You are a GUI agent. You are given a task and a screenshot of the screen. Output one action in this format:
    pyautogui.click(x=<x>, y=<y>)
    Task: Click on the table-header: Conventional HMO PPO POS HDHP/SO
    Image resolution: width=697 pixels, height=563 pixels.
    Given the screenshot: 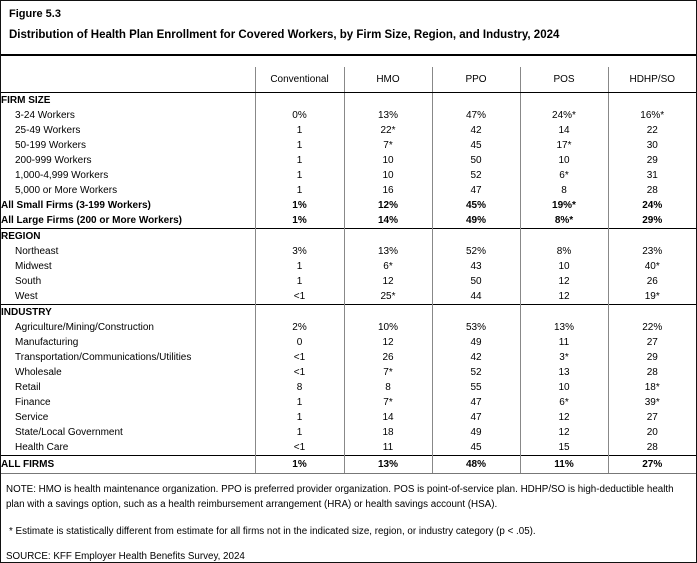 What is the action you would take?
    pyautogui.click(x=348, y=80)
    